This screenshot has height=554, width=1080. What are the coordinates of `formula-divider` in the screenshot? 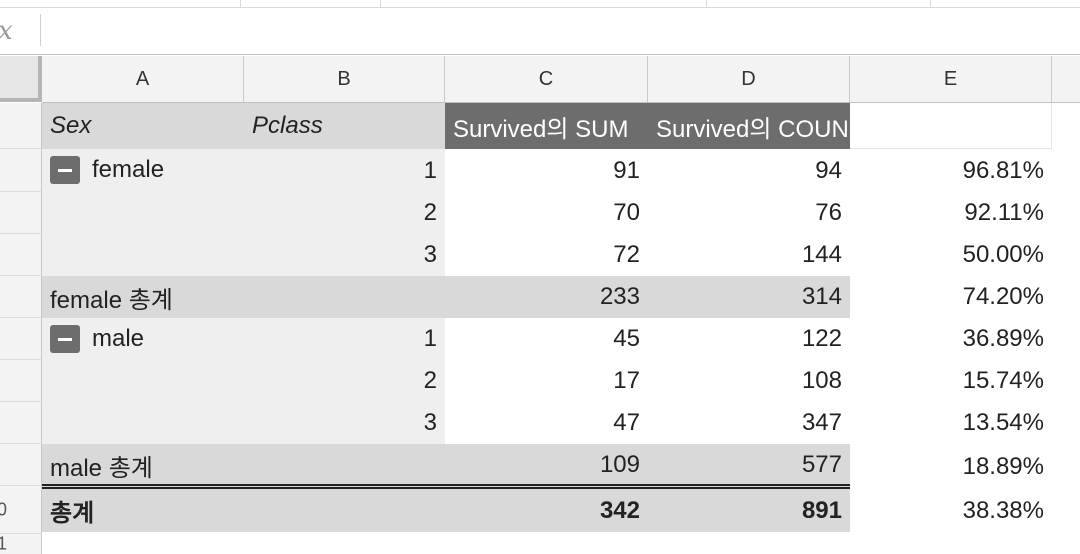 It's located at (40, 30).